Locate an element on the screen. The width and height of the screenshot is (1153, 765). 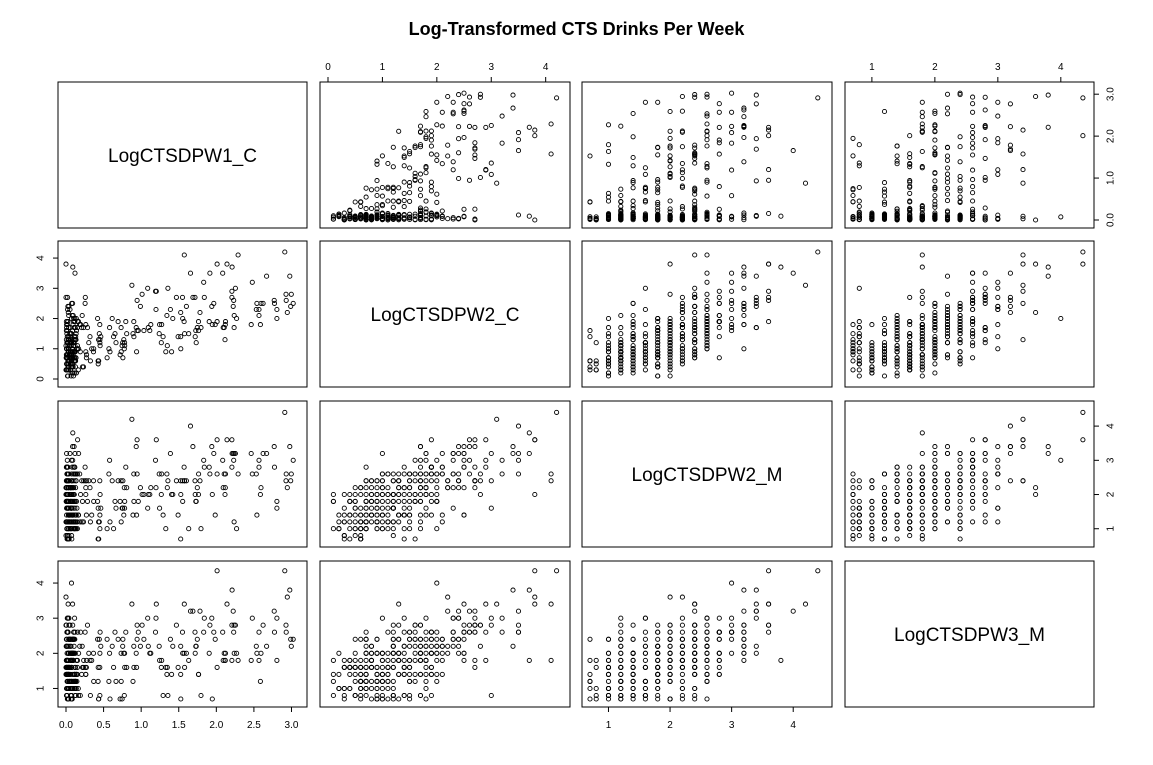
left-tick-label-3-3: 4 is located at coordinates (41, 583).